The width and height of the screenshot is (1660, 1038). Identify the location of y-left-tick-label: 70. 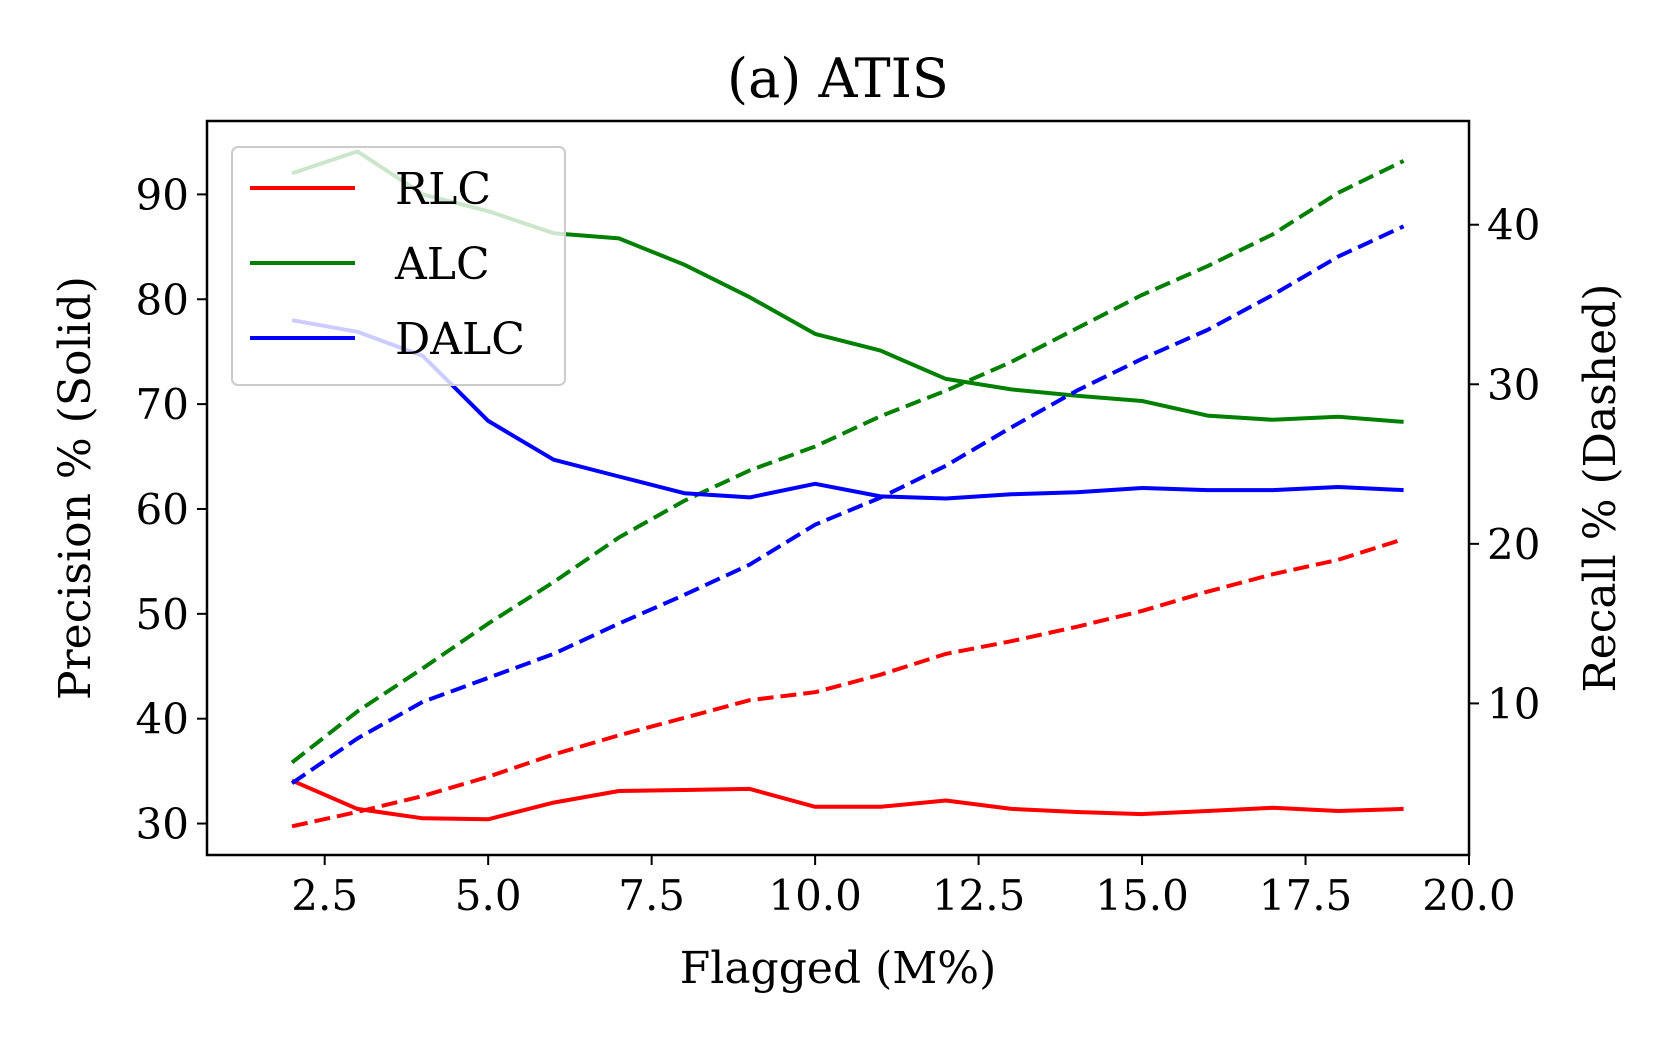
(162, 404).